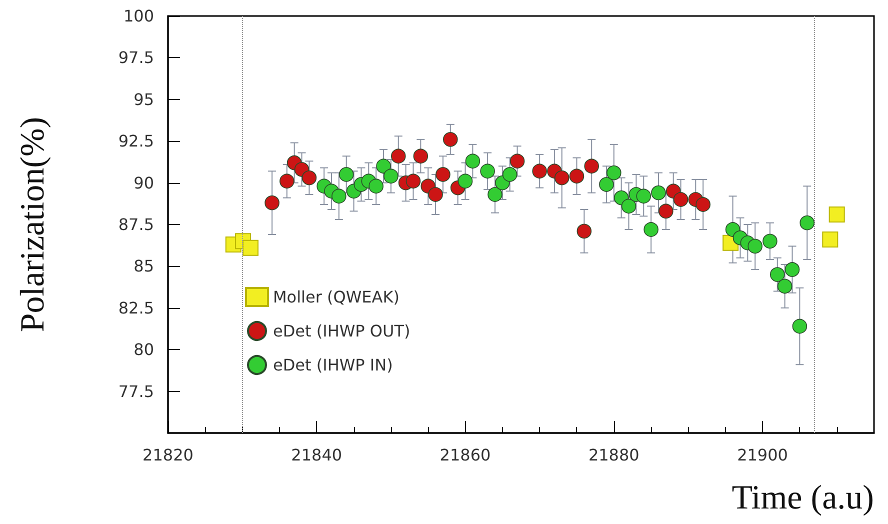 The width and height of the screenshot is (888, 524). I want to click on legend-label: eDet (IHWP OUT), so click(341, 331).